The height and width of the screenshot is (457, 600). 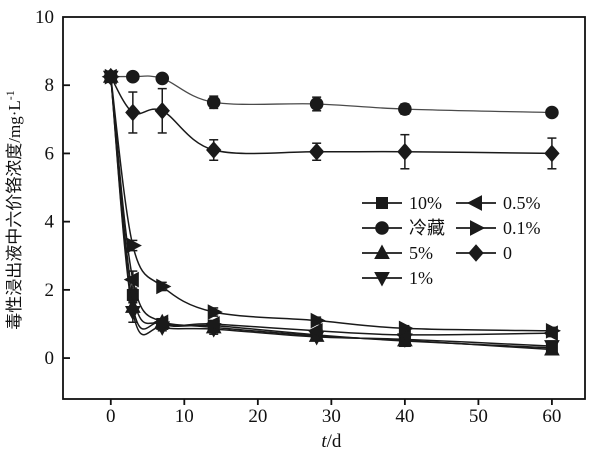 What do you see at coordinates (382, 203) in the screenshot?
I see `square-marker-icon` at bounding box center [382, 203].